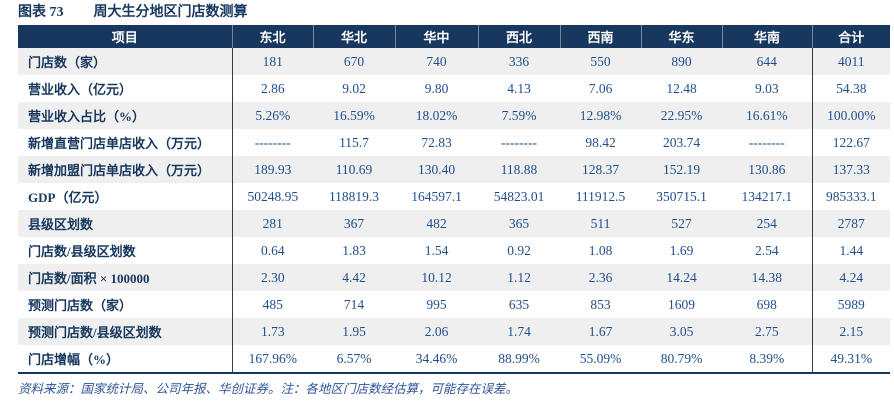 The width and height of the screenshot is (894, 404). I want to click on cell: 365, so click(519, 223).